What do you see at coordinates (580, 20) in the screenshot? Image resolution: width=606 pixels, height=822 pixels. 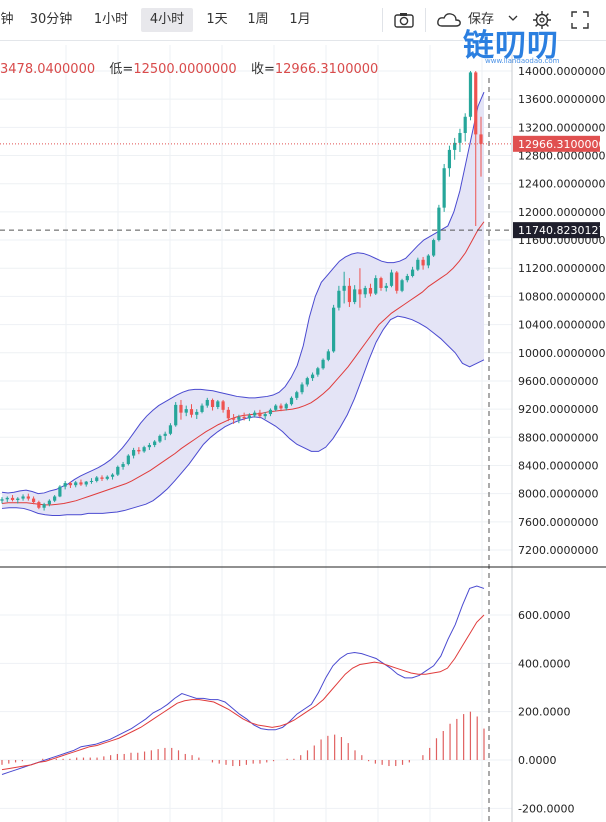 I see `fullscreen-icon` at bounding box center [580, 20].